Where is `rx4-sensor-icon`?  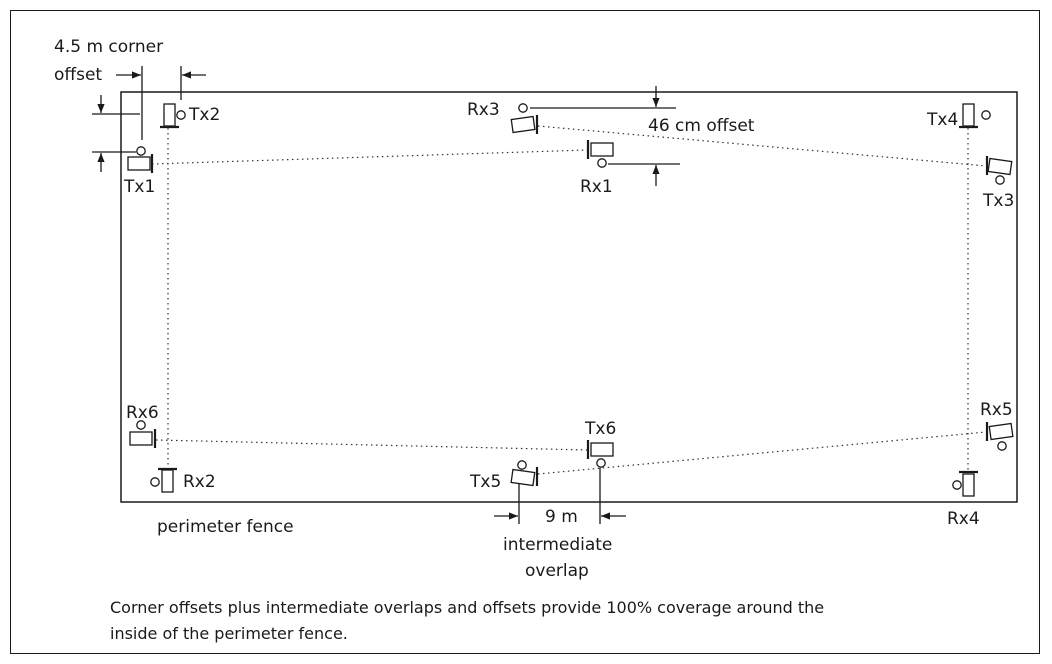
rx4-sensor-icon is located at coordinates (965, 483).